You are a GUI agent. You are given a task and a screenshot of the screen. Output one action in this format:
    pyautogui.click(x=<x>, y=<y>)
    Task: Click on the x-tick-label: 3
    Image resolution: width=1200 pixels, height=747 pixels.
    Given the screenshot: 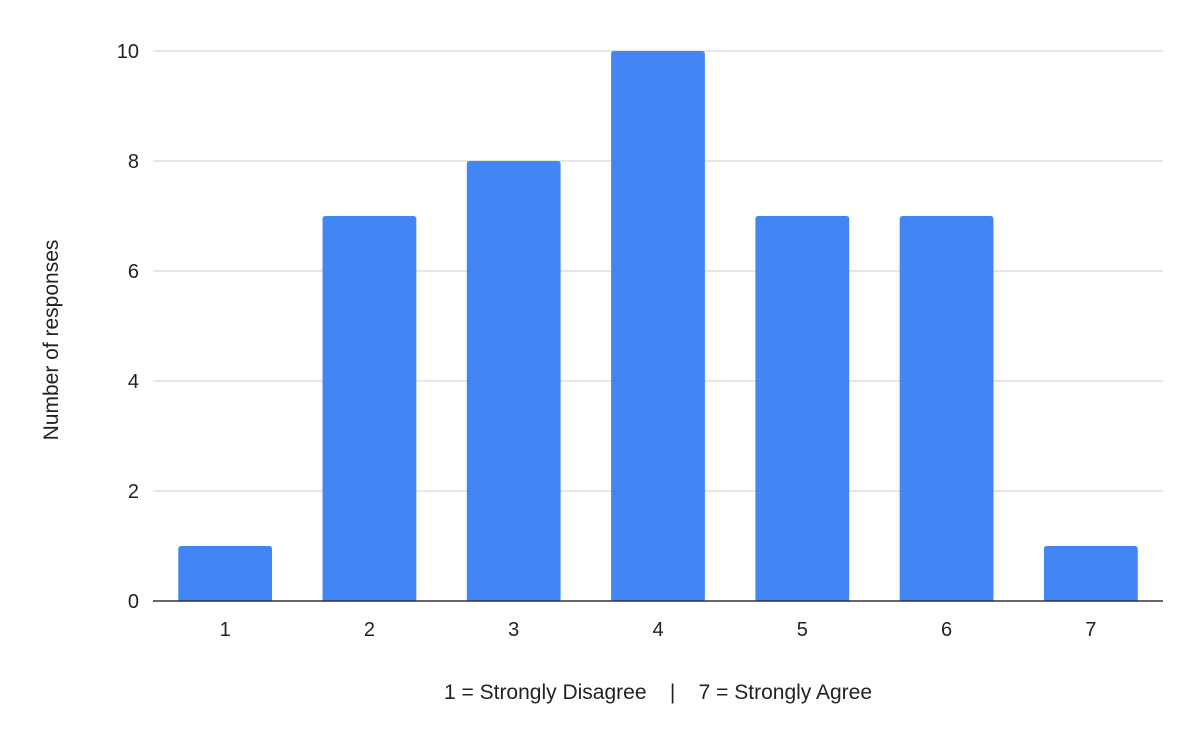 What is the action you would take?
    pyautogui.click(x=513, y=630)
    